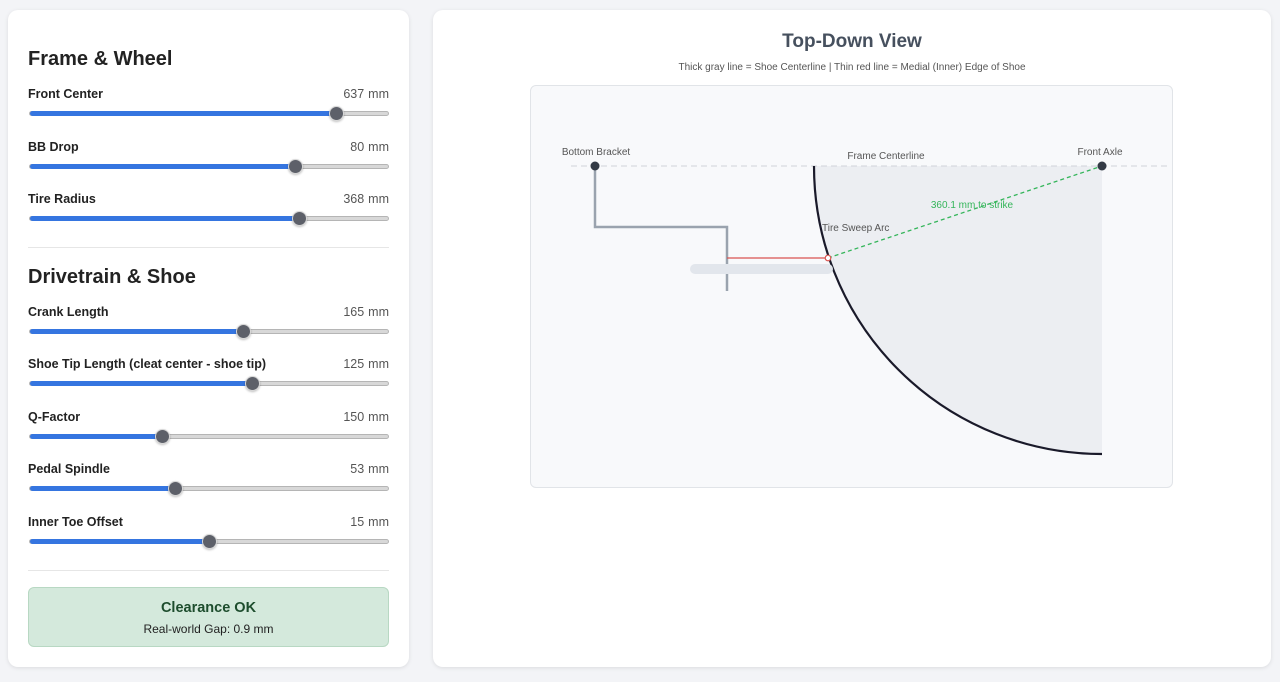 The image size is (1280, 682). What do you see at coordinates (68, 312) in the screenshot?
I see `crank-length-label: Crank Length` at bounding box center [68, 312].